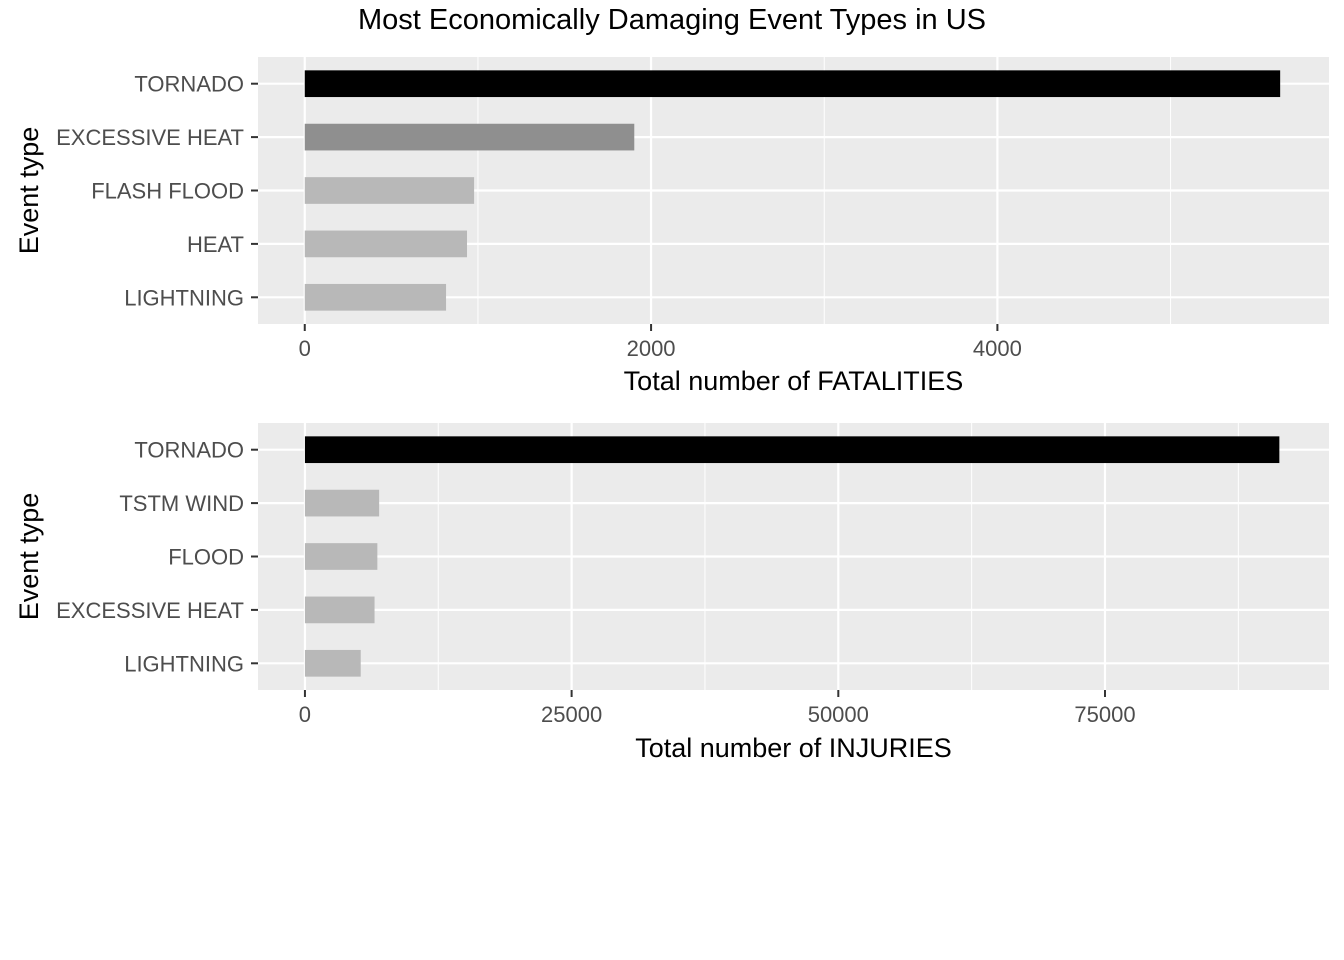 The image size is (1344, 960). I want to click on x-tick-label: 25000, so click(571, 714).